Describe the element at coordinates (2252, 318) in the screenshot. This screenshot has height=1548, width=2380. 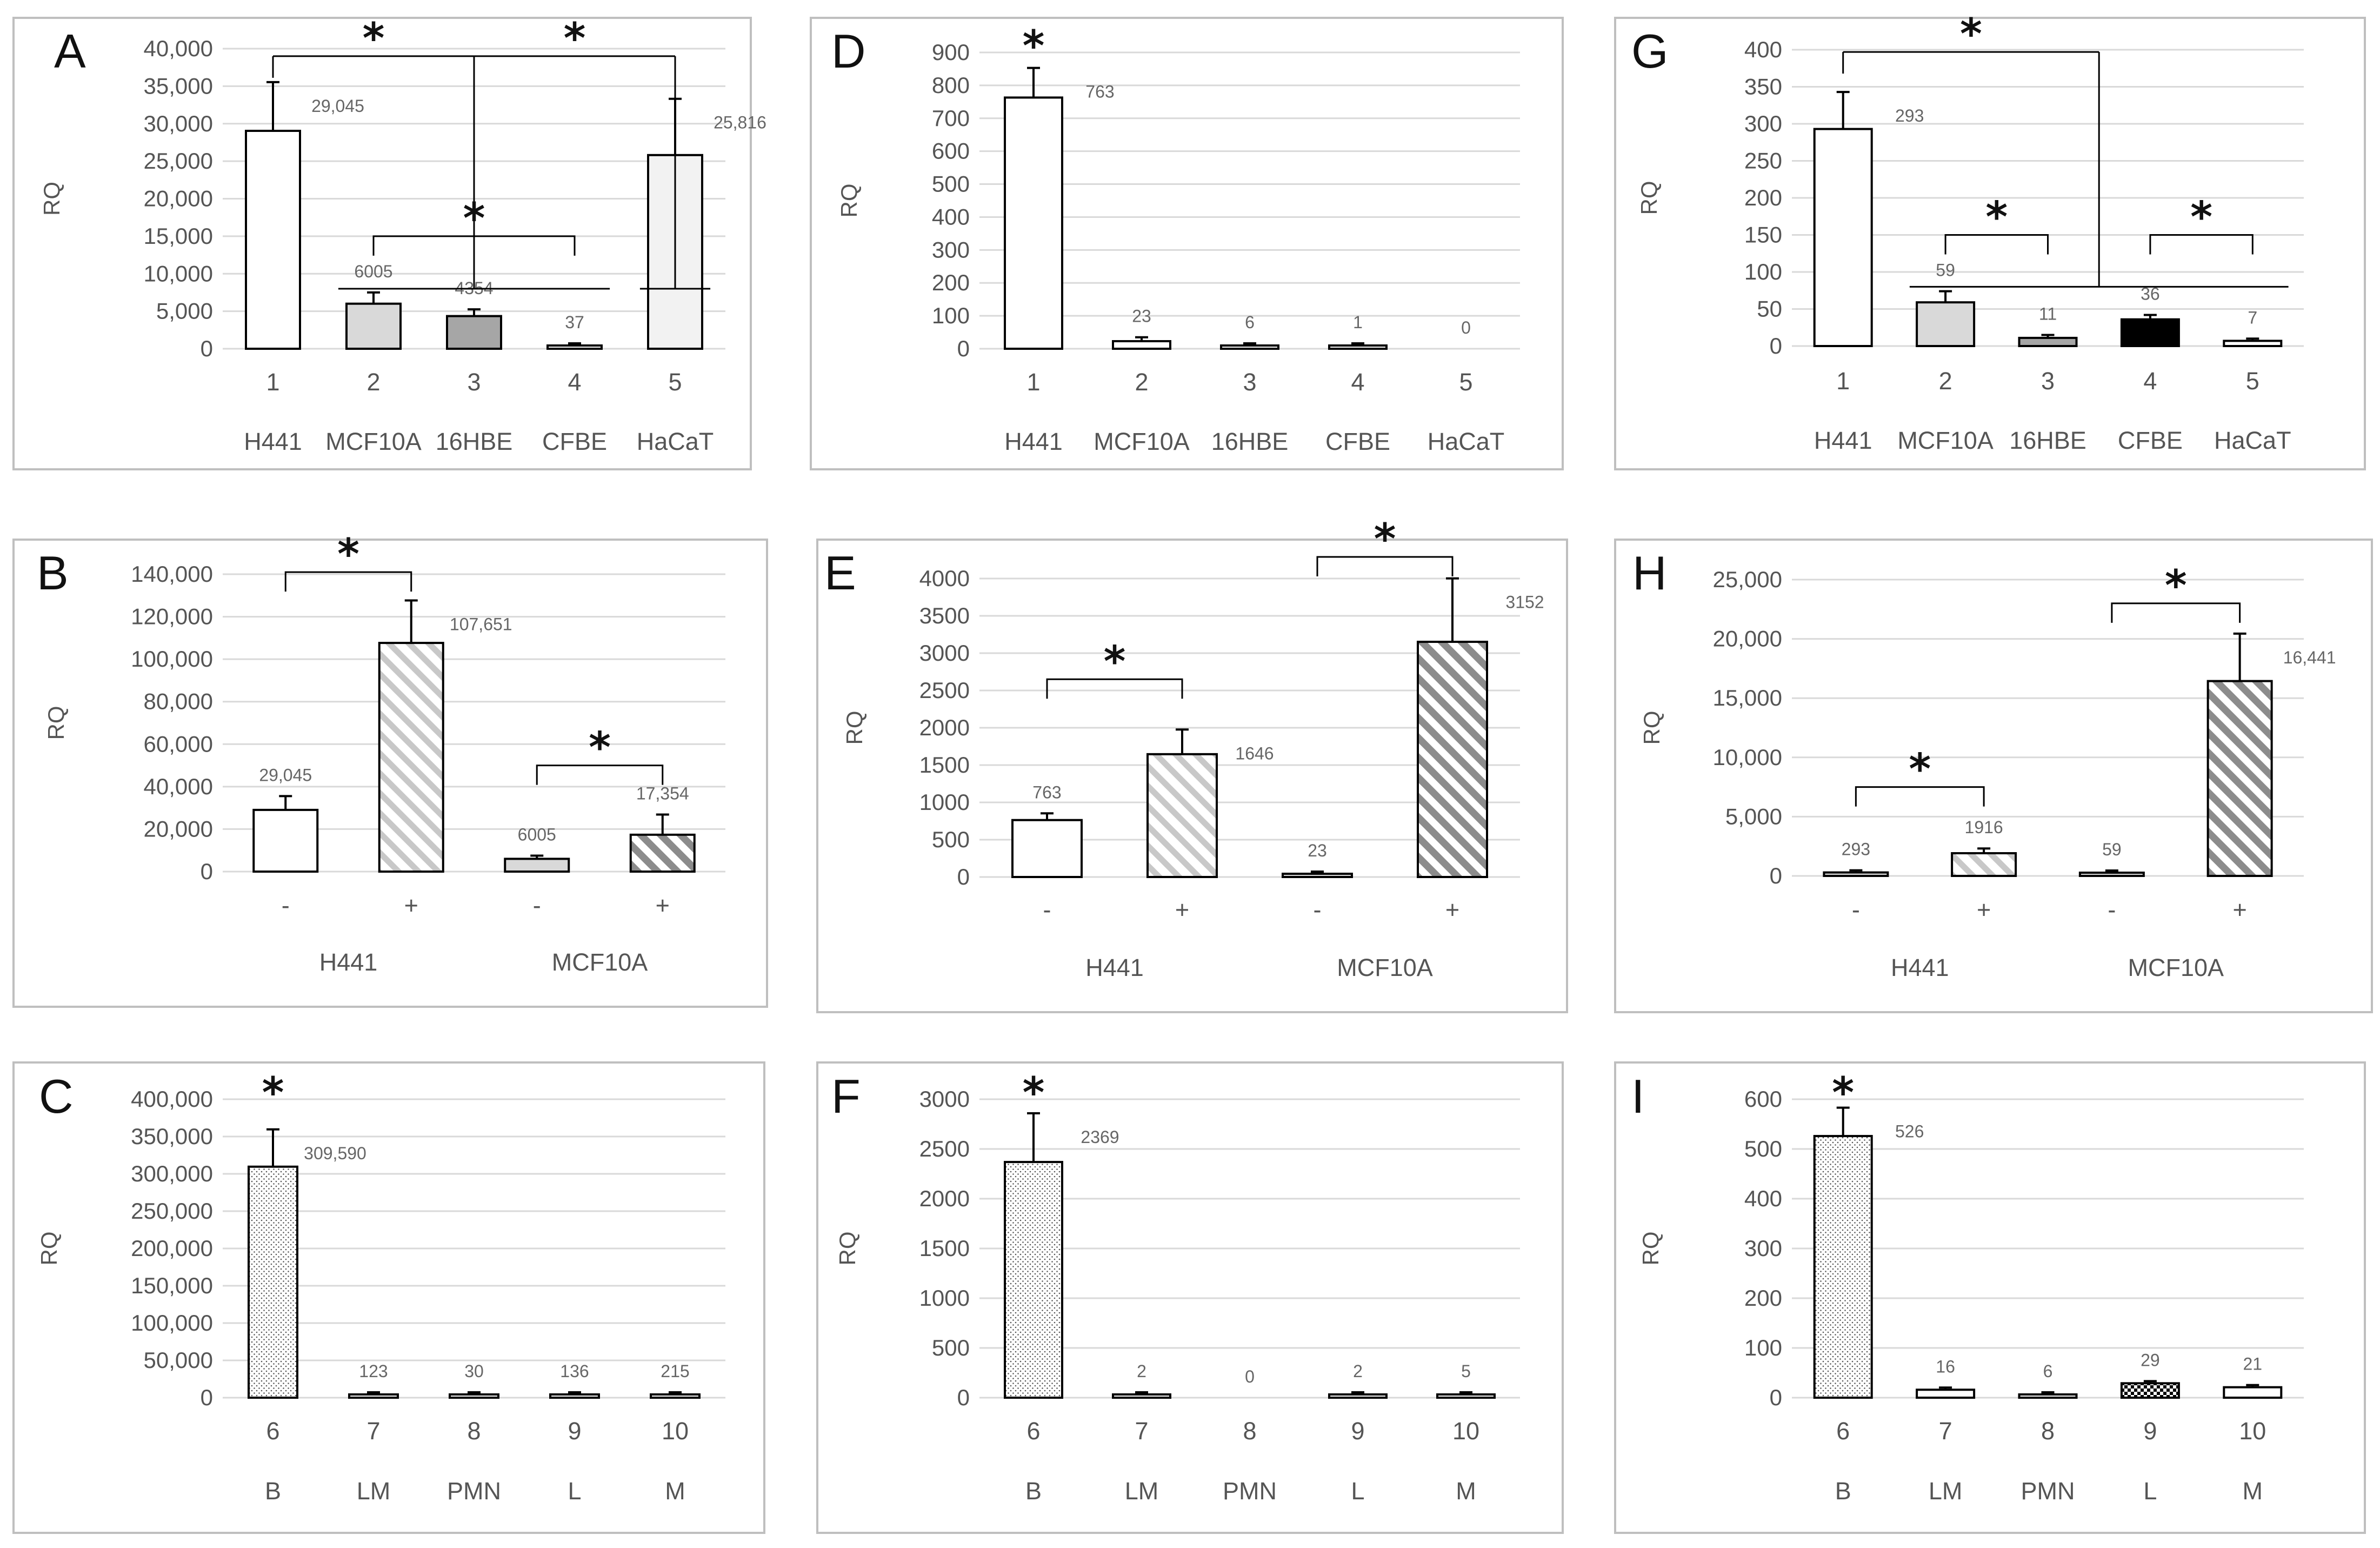
I see `value-label: 7` at that location.